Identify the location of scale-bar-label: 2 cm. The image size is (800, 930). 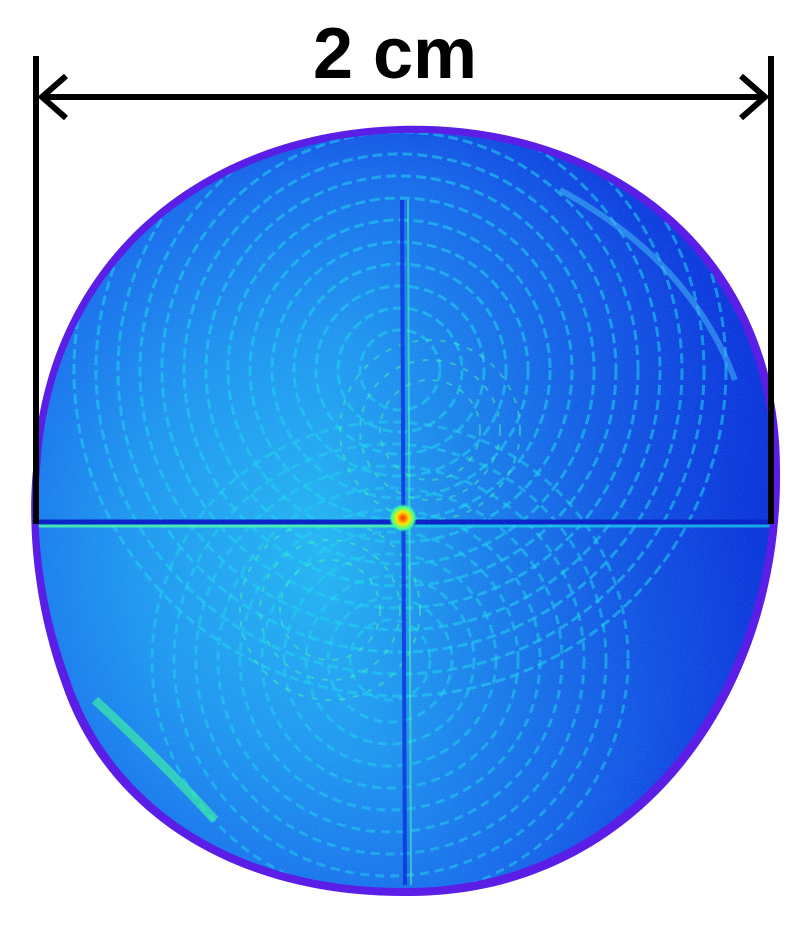
(395, 54).